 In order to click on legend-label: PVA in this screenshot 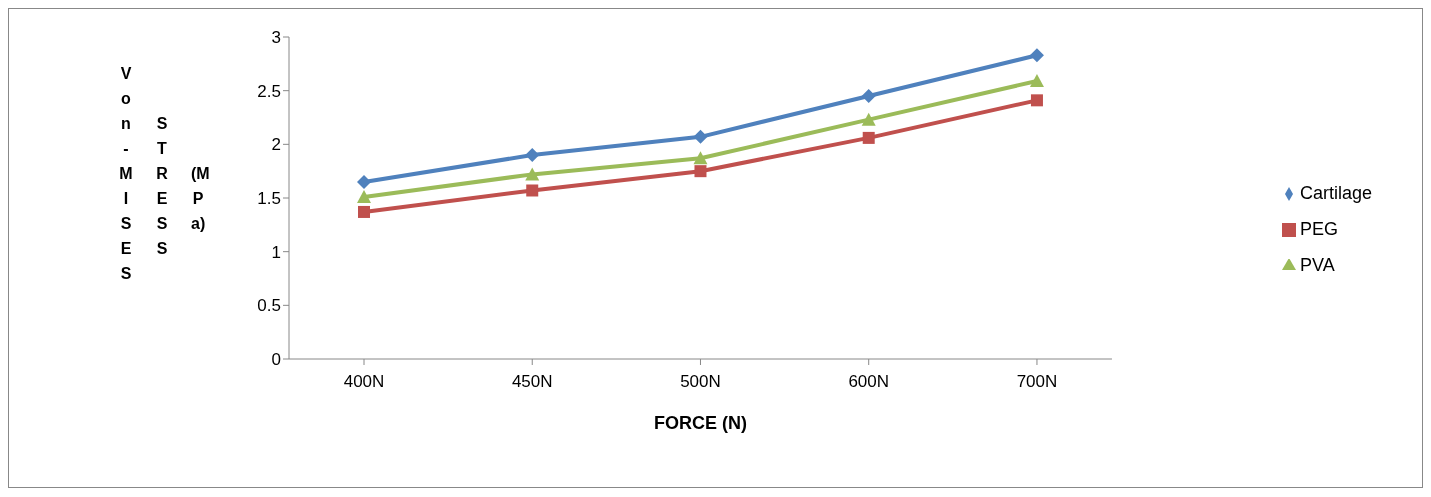, I will do `click(1317, 265)`.